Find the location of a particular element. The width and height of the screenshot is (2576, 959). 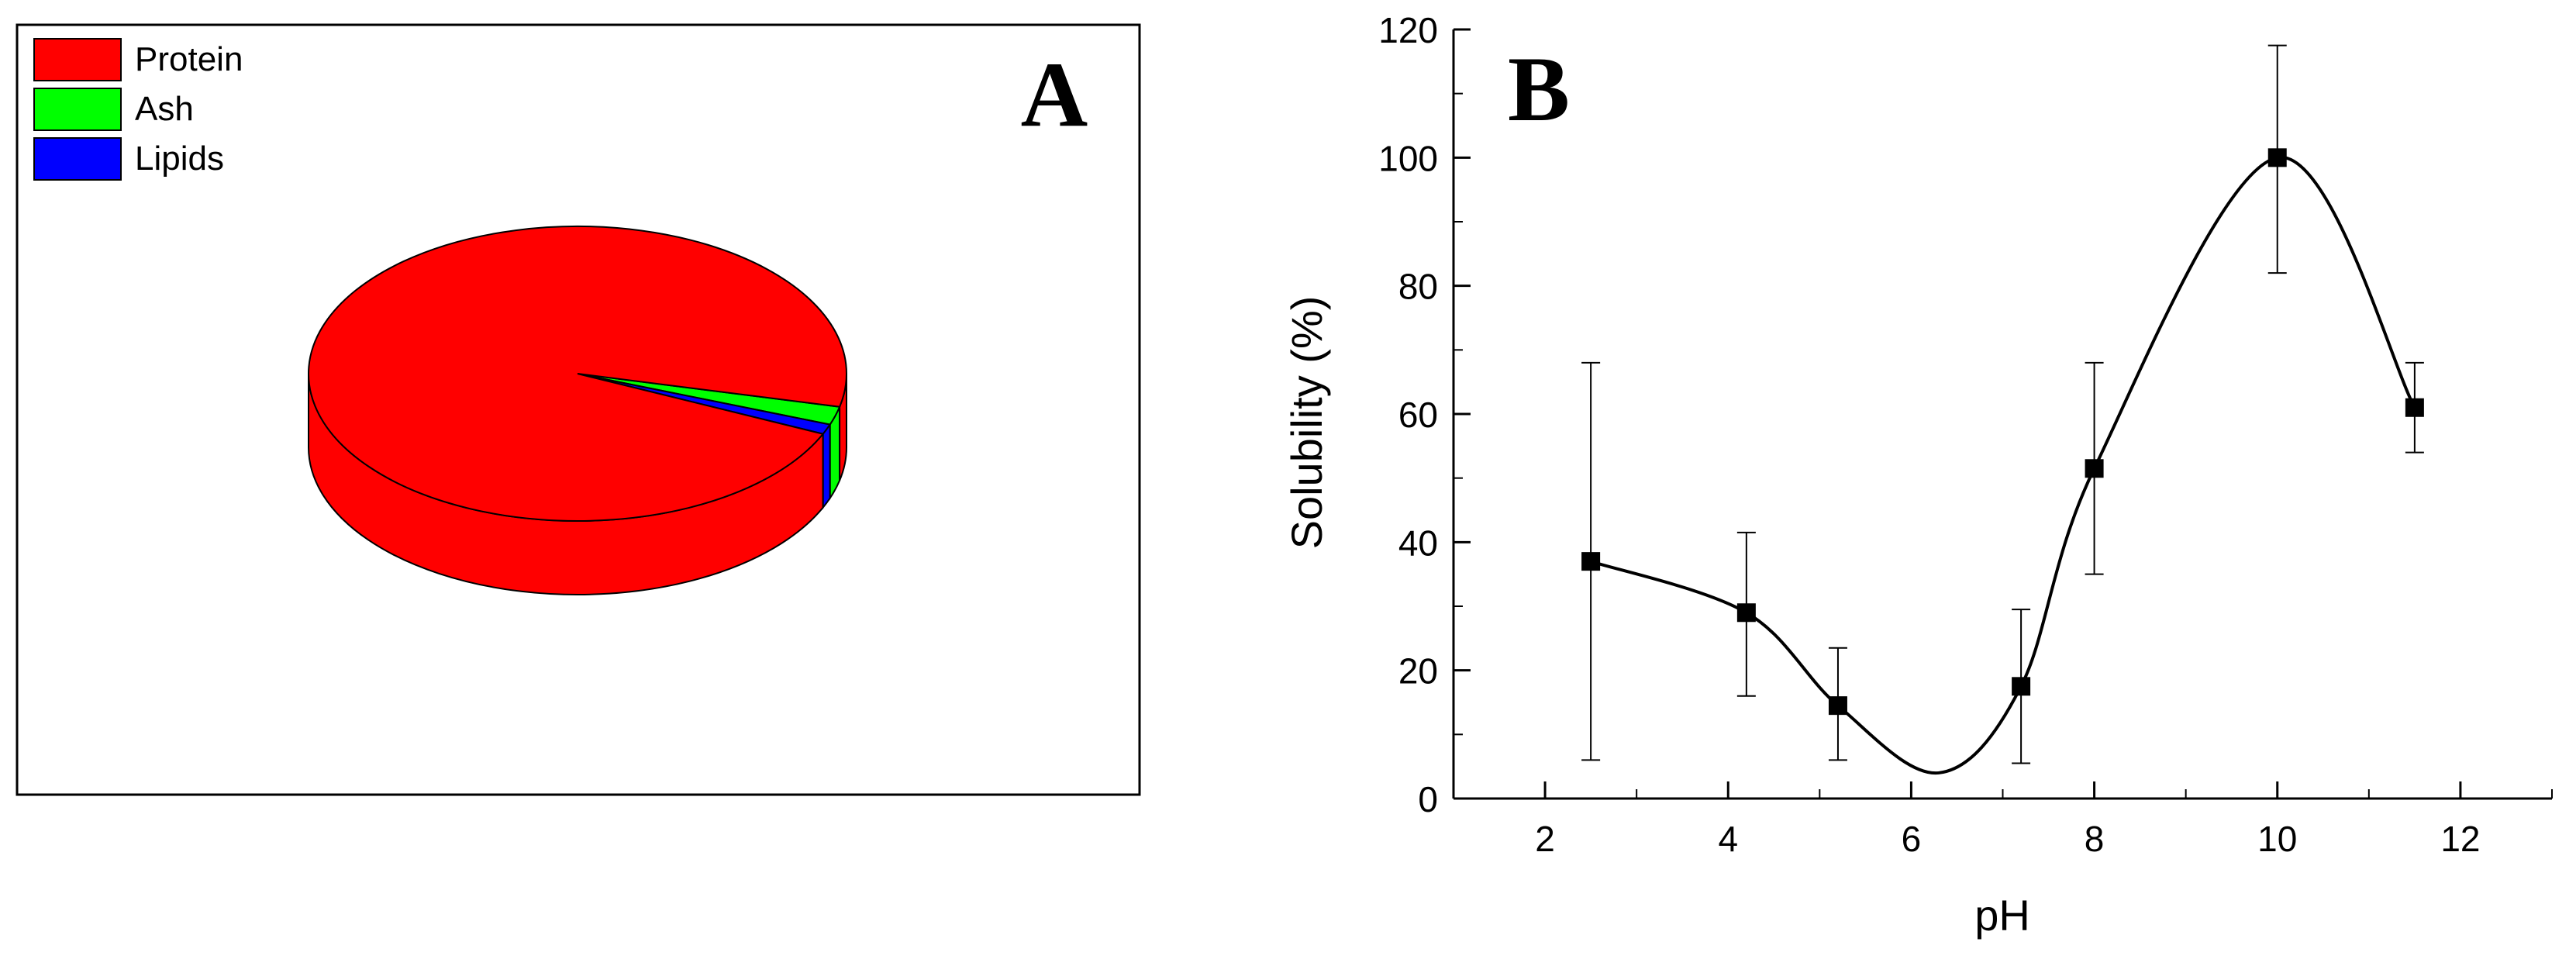

panel-b-label: B is located at coordinates (1539, 89).